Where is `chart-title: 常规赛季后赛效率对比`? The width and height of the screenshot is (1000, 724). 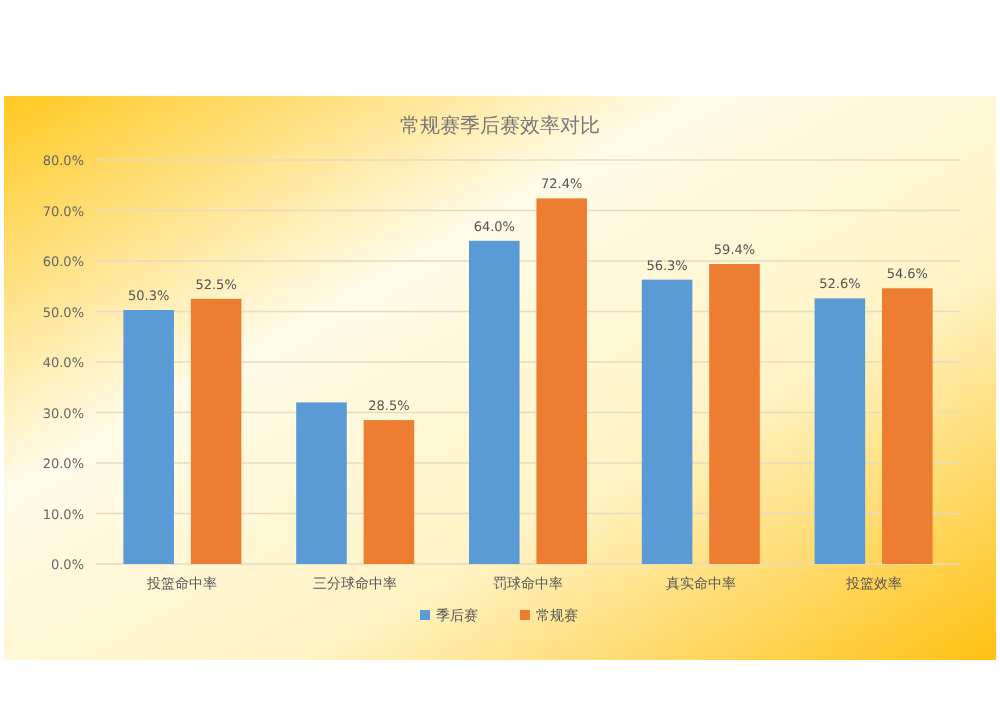 chart-title: 常规赛季后赛效率对比 is located at coordinates (500, 126).